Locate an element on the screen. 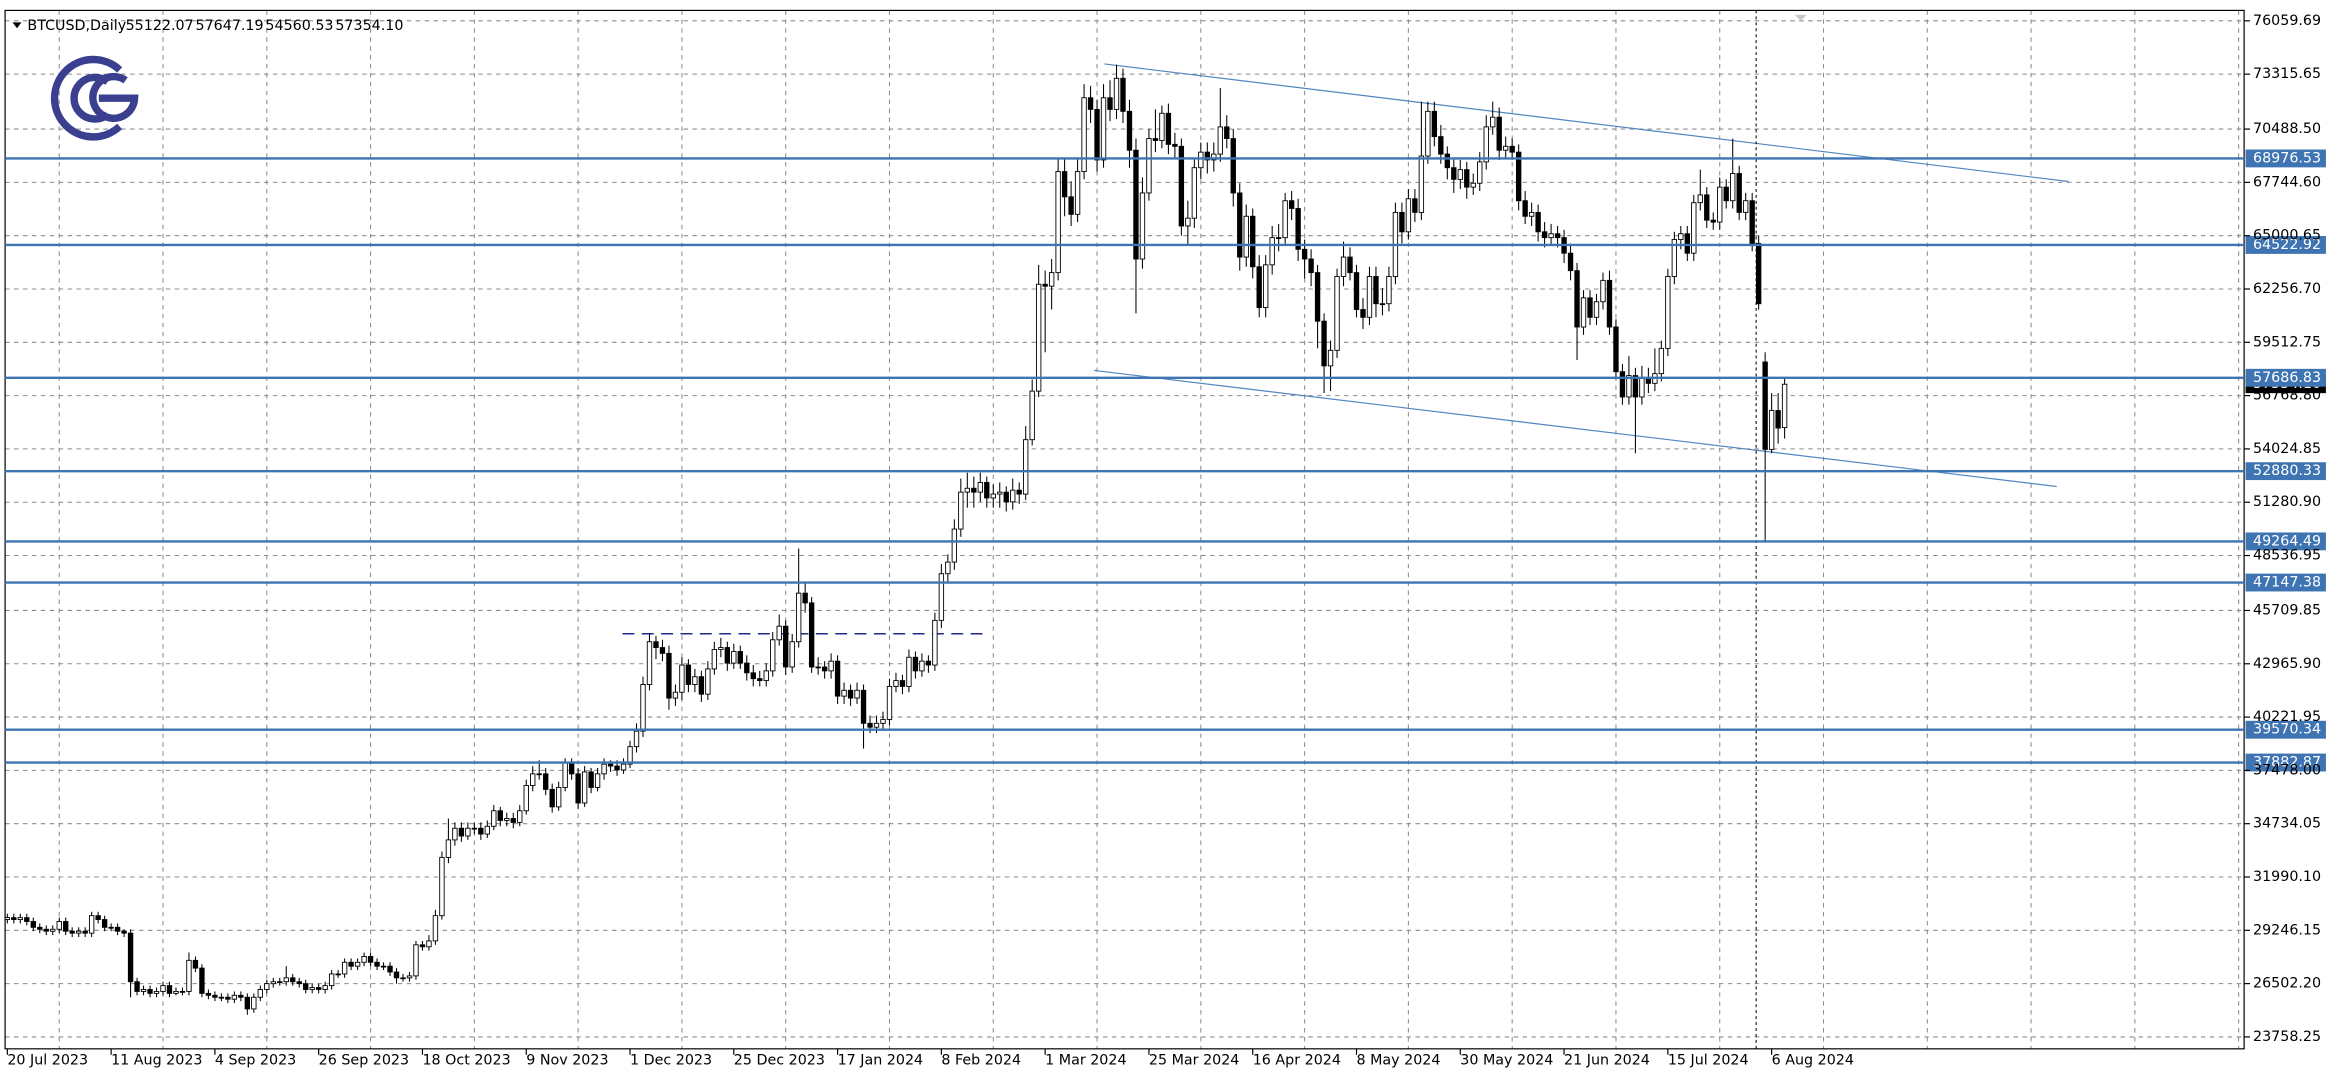 The height and width of the screenshot is (1089, 2334). header-symbol: BTCUSD,Daily is located at coordinates (76, 26).